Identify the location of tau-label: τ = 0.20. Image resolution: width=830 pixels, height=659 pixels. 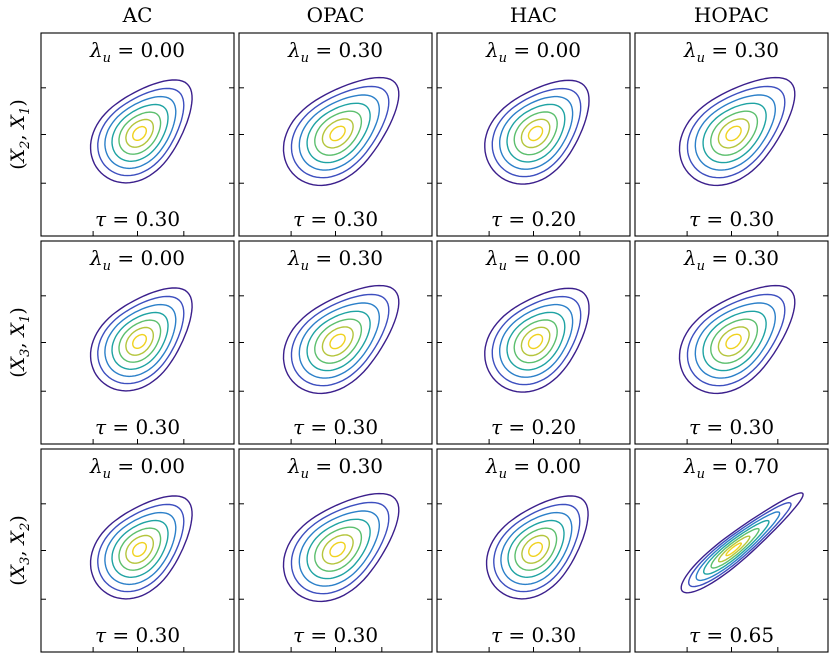
(533, 219).